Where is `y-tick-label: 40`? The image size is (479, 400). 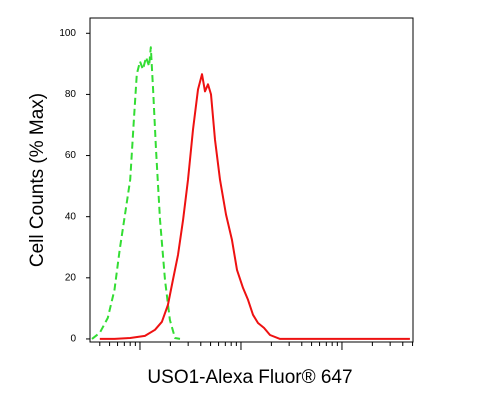
y-tick-label: 40 is located at coordinates (71, 216).